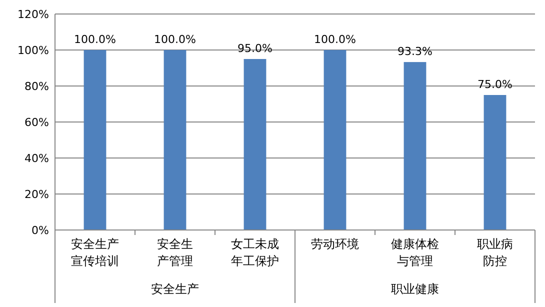 The width and height of the screenshot is (545, 307). I want to click on y-tick-label: 20%, so click(36, 194).